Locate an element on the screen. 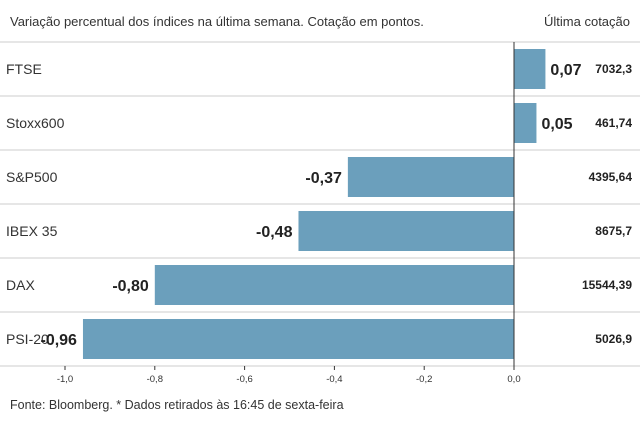 The image size is (640, 426). x-tick-label: -1,0 is located at coordinates (65, 379).